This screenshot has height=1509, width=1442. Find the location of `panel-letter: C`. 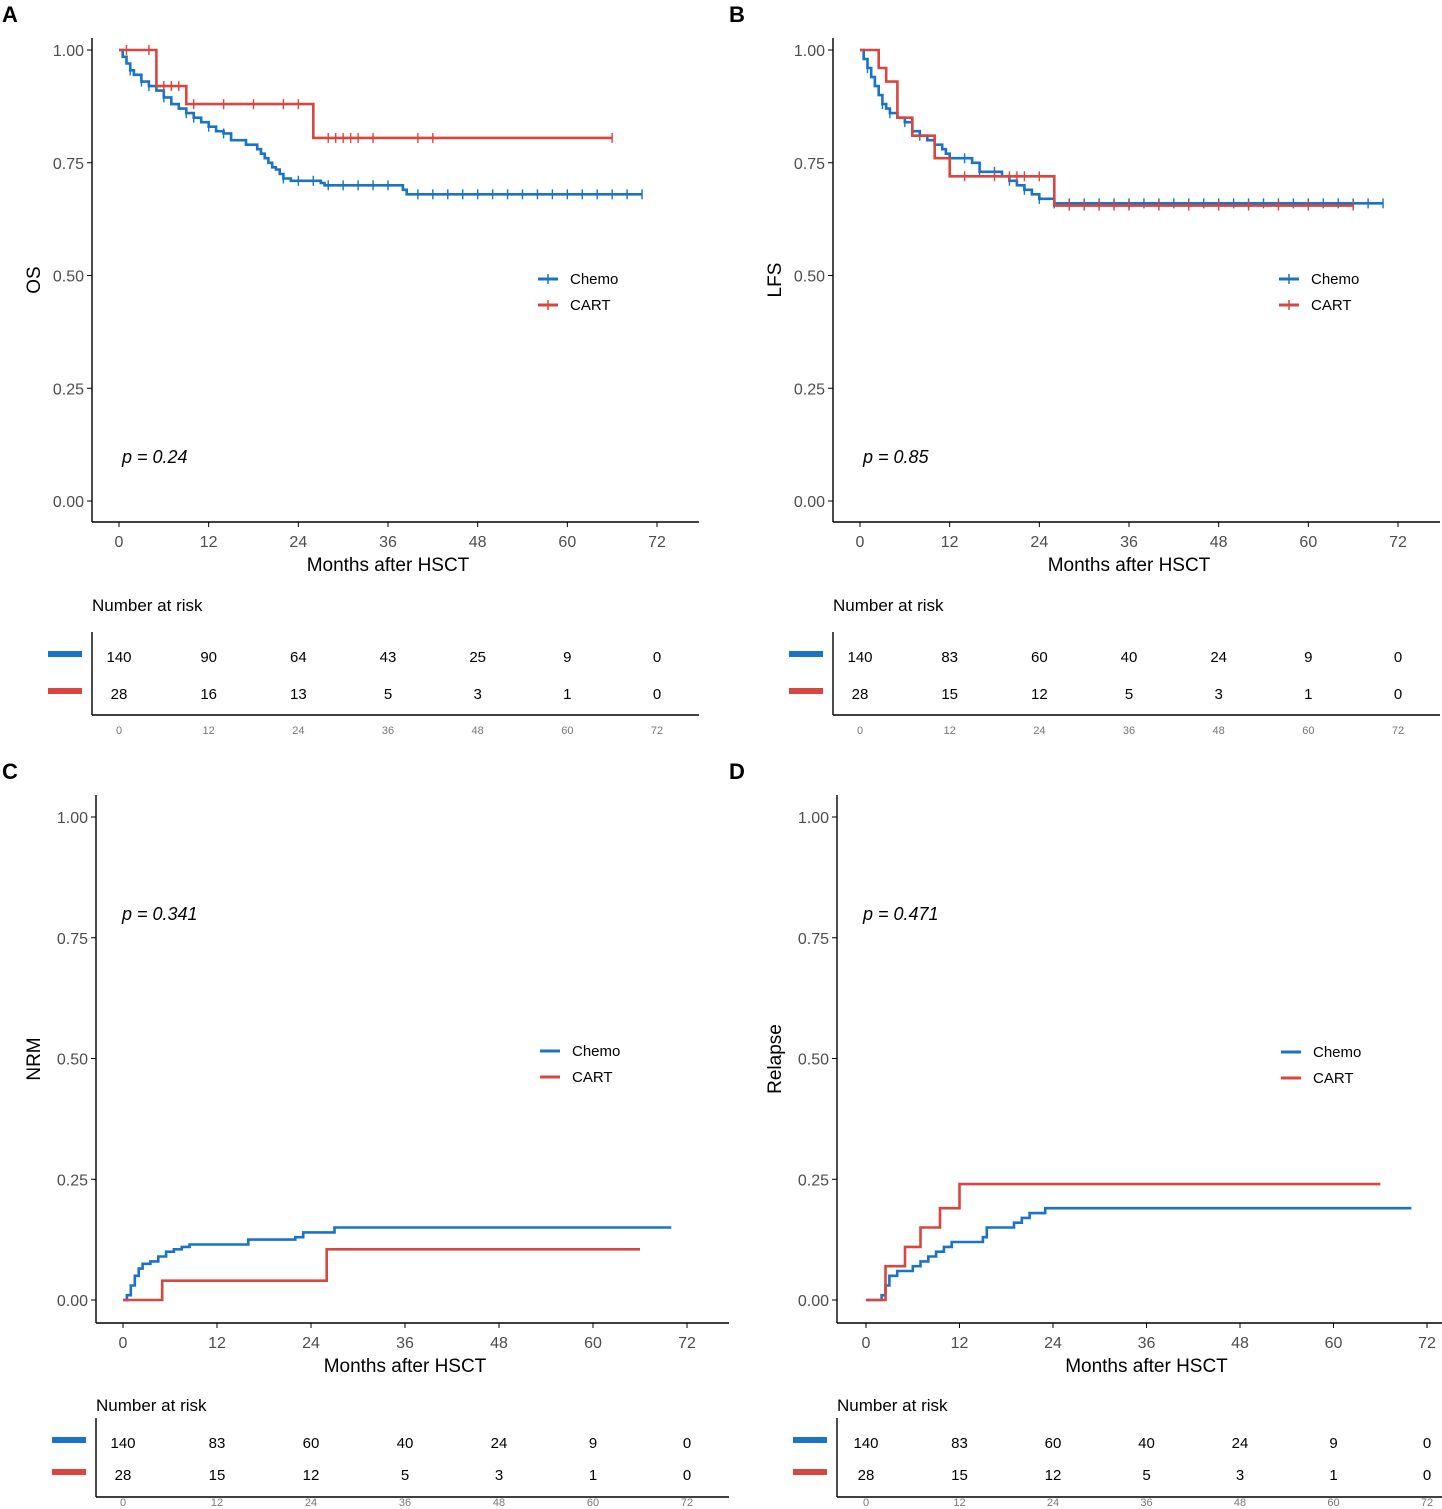

panel-letter: C is located at coordinates (10, 771).